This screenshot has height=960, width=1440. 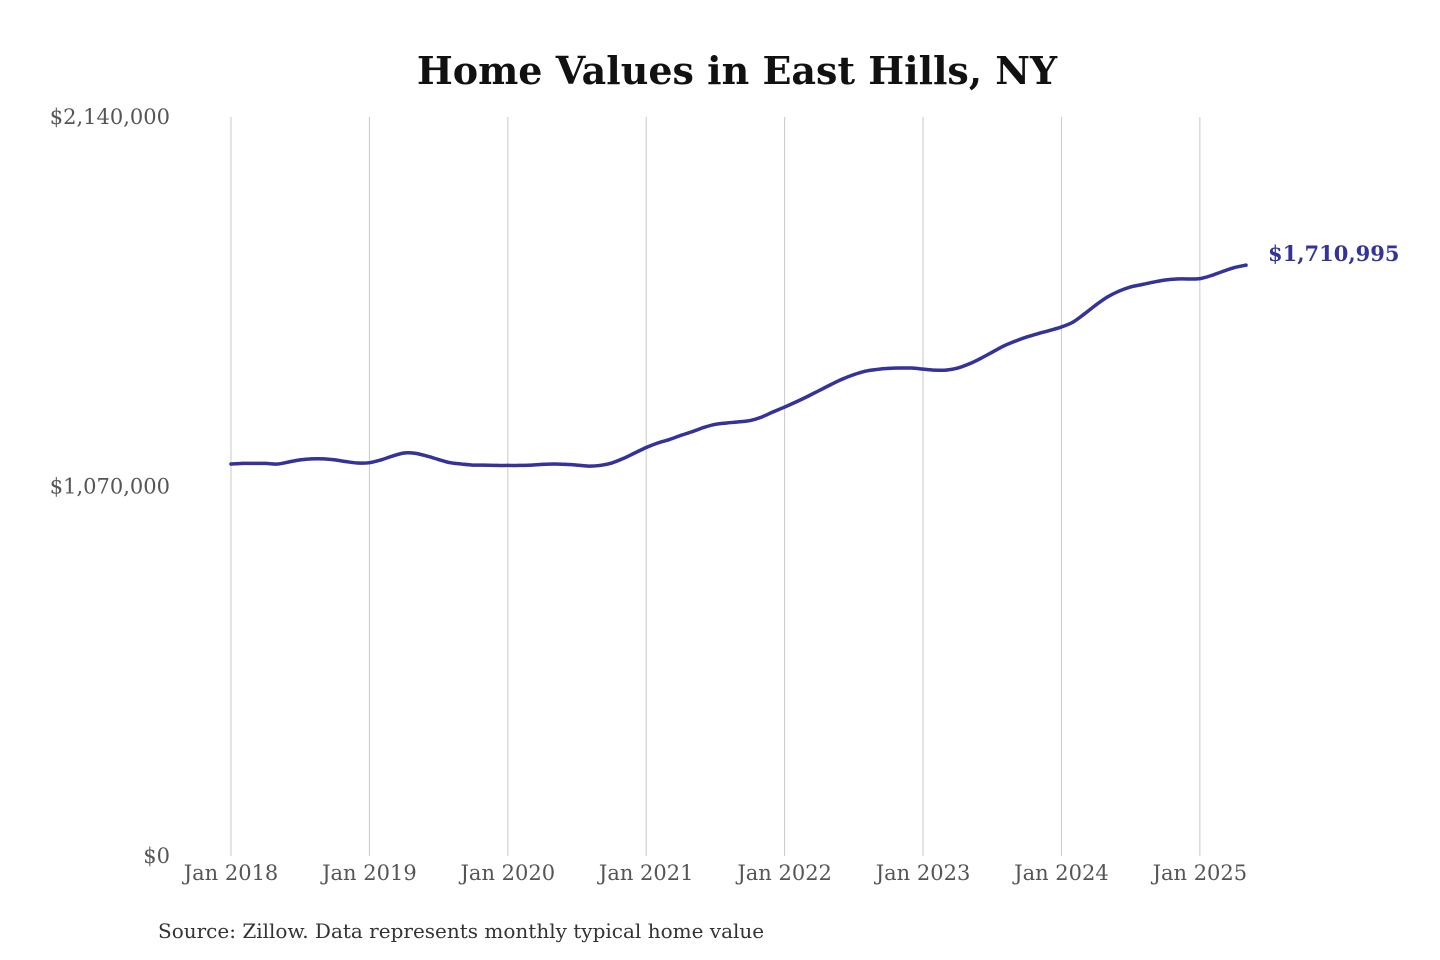 What do you see at coordinates (1199, 873) in the screenshot?
I see `x-tick-label: Jan 2025` at bounding box center [1199, 873].